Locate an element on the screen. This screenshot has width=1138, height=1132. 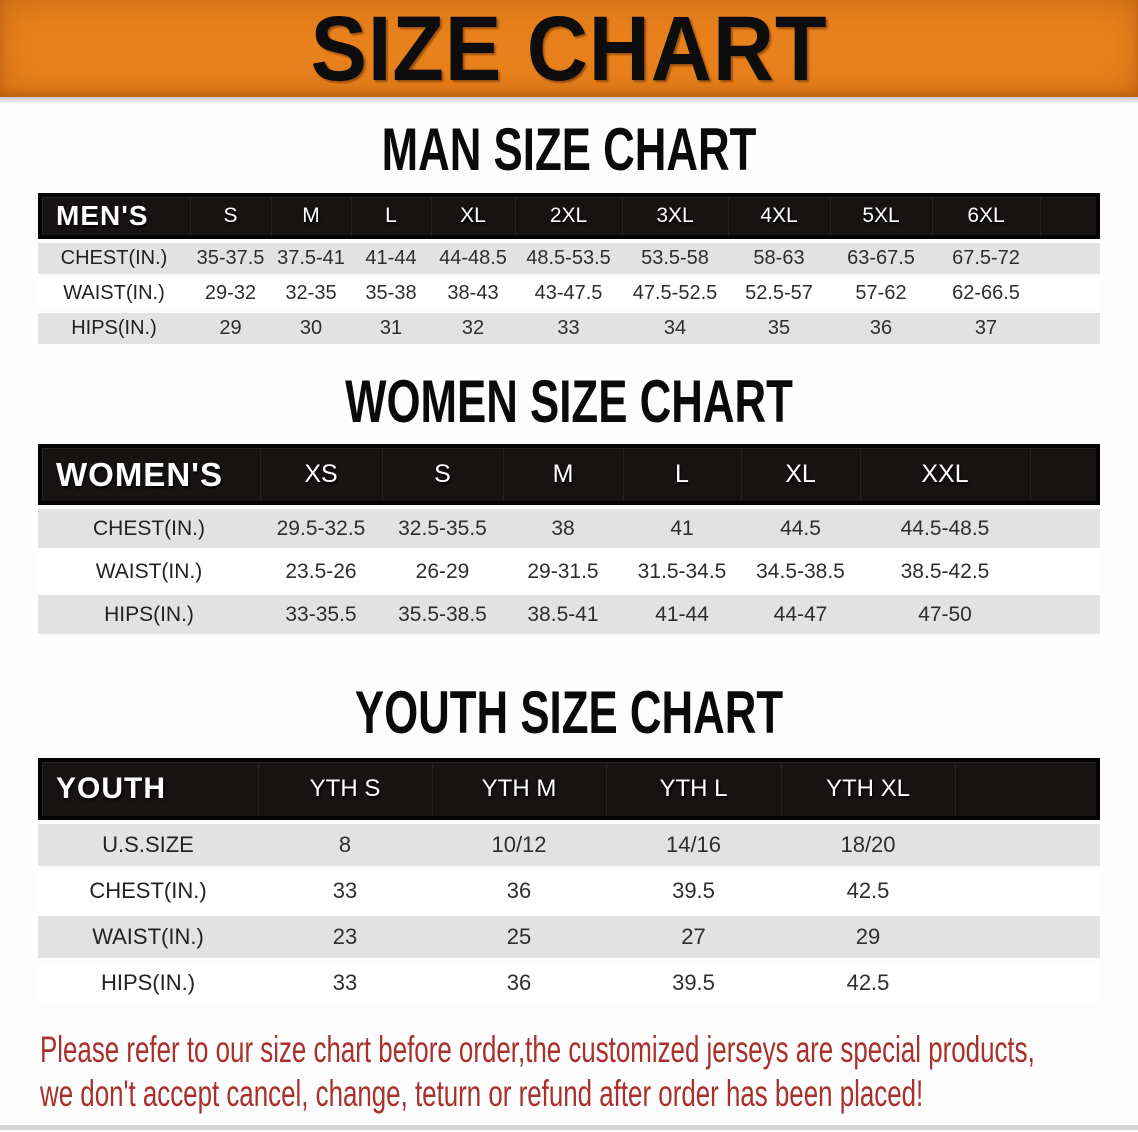
size-value: 35 is located at coordinates (779, 328).